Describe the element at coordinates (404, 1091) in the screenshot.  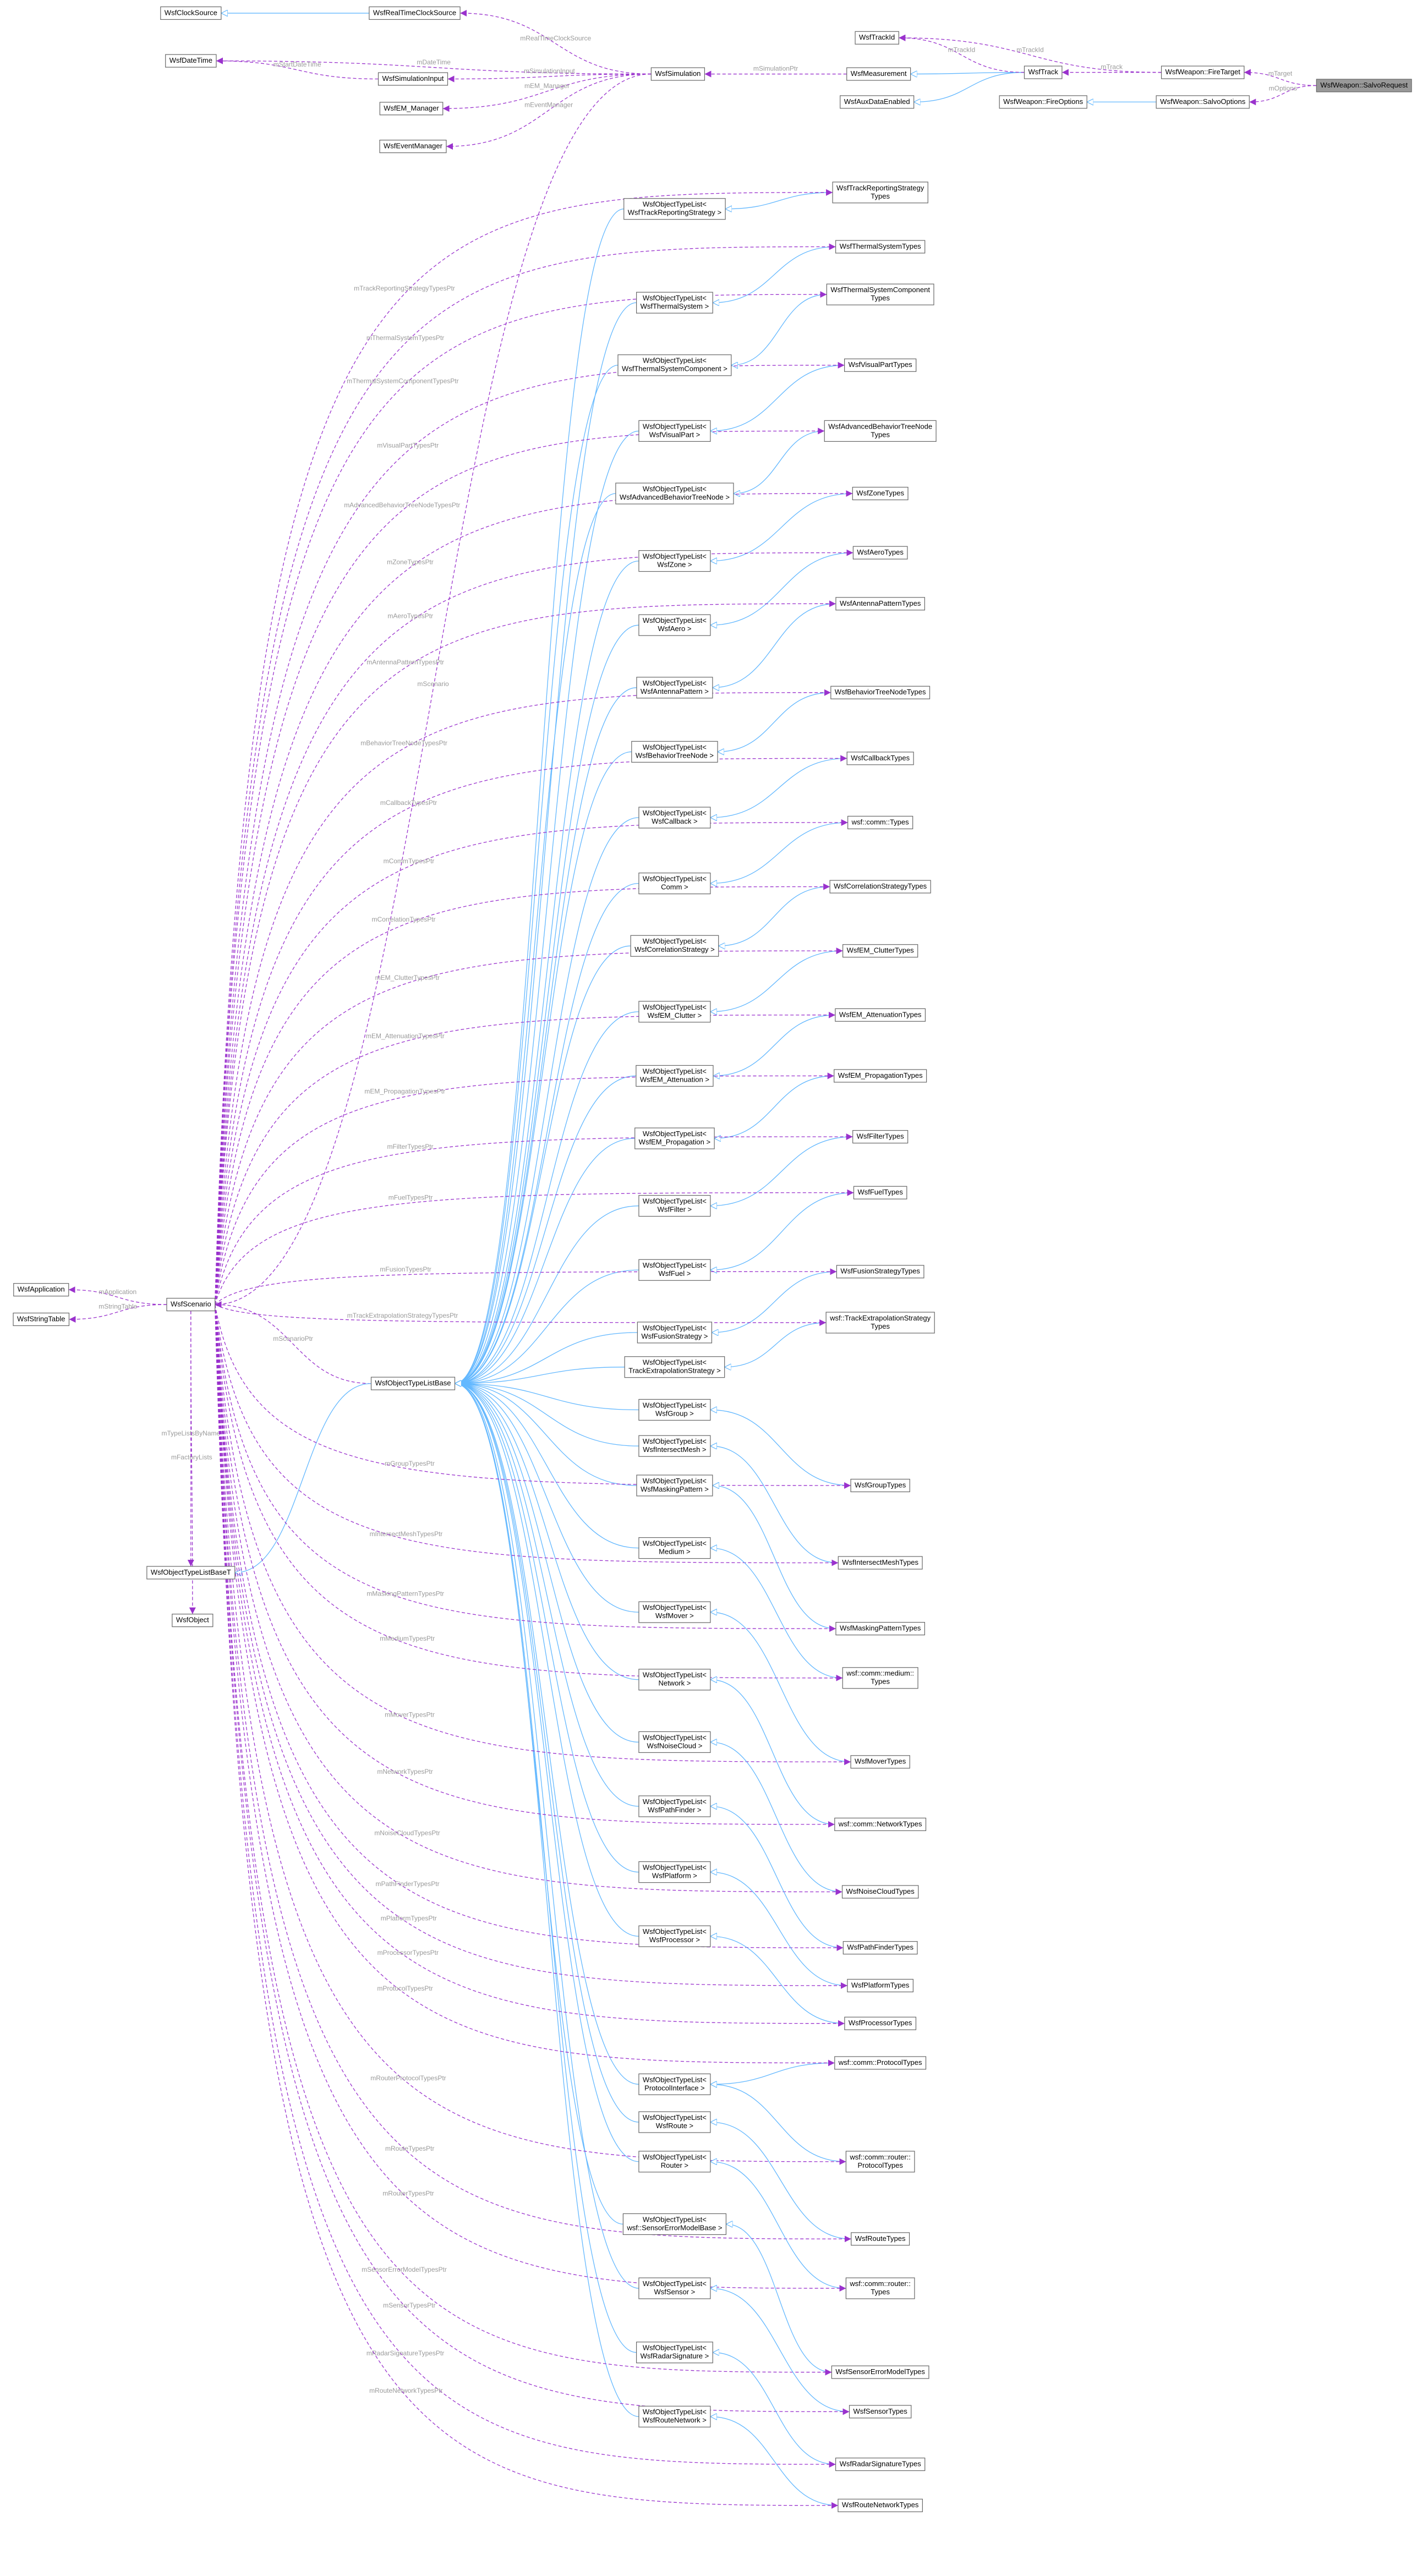
I see `edge-label: mEM_PropagationTypesPtr` at that location.